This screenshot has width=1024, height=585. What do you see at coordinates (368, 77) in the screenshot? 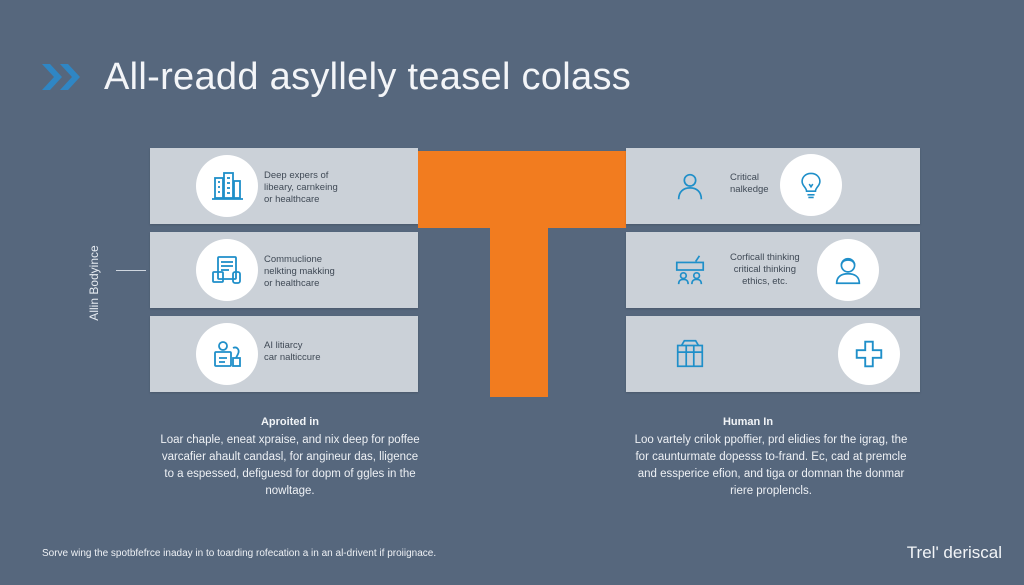
I see `page-title: All-readd asyllely teasel colass` at bounding box center [368, 77].